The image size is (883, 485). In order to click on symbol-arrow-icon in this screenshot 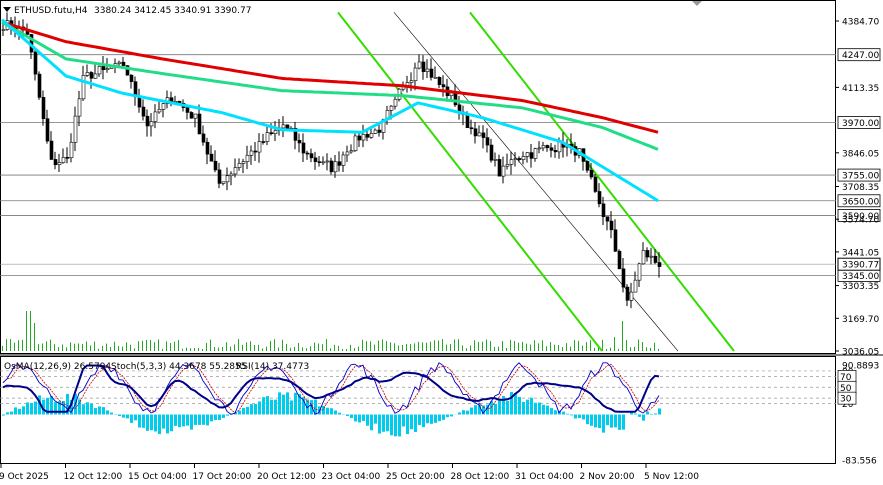, I will do `click(7, 9)`.